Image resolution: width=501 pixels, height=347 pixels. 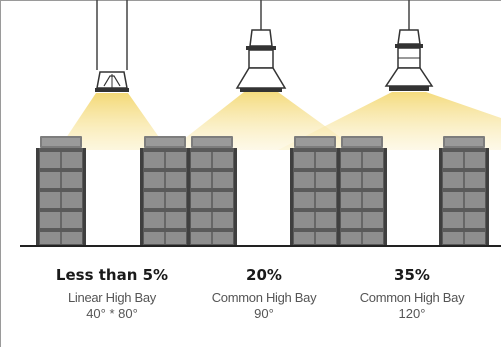 I want to click on percentage-common-120: 35%, so click(x=412, y=275).